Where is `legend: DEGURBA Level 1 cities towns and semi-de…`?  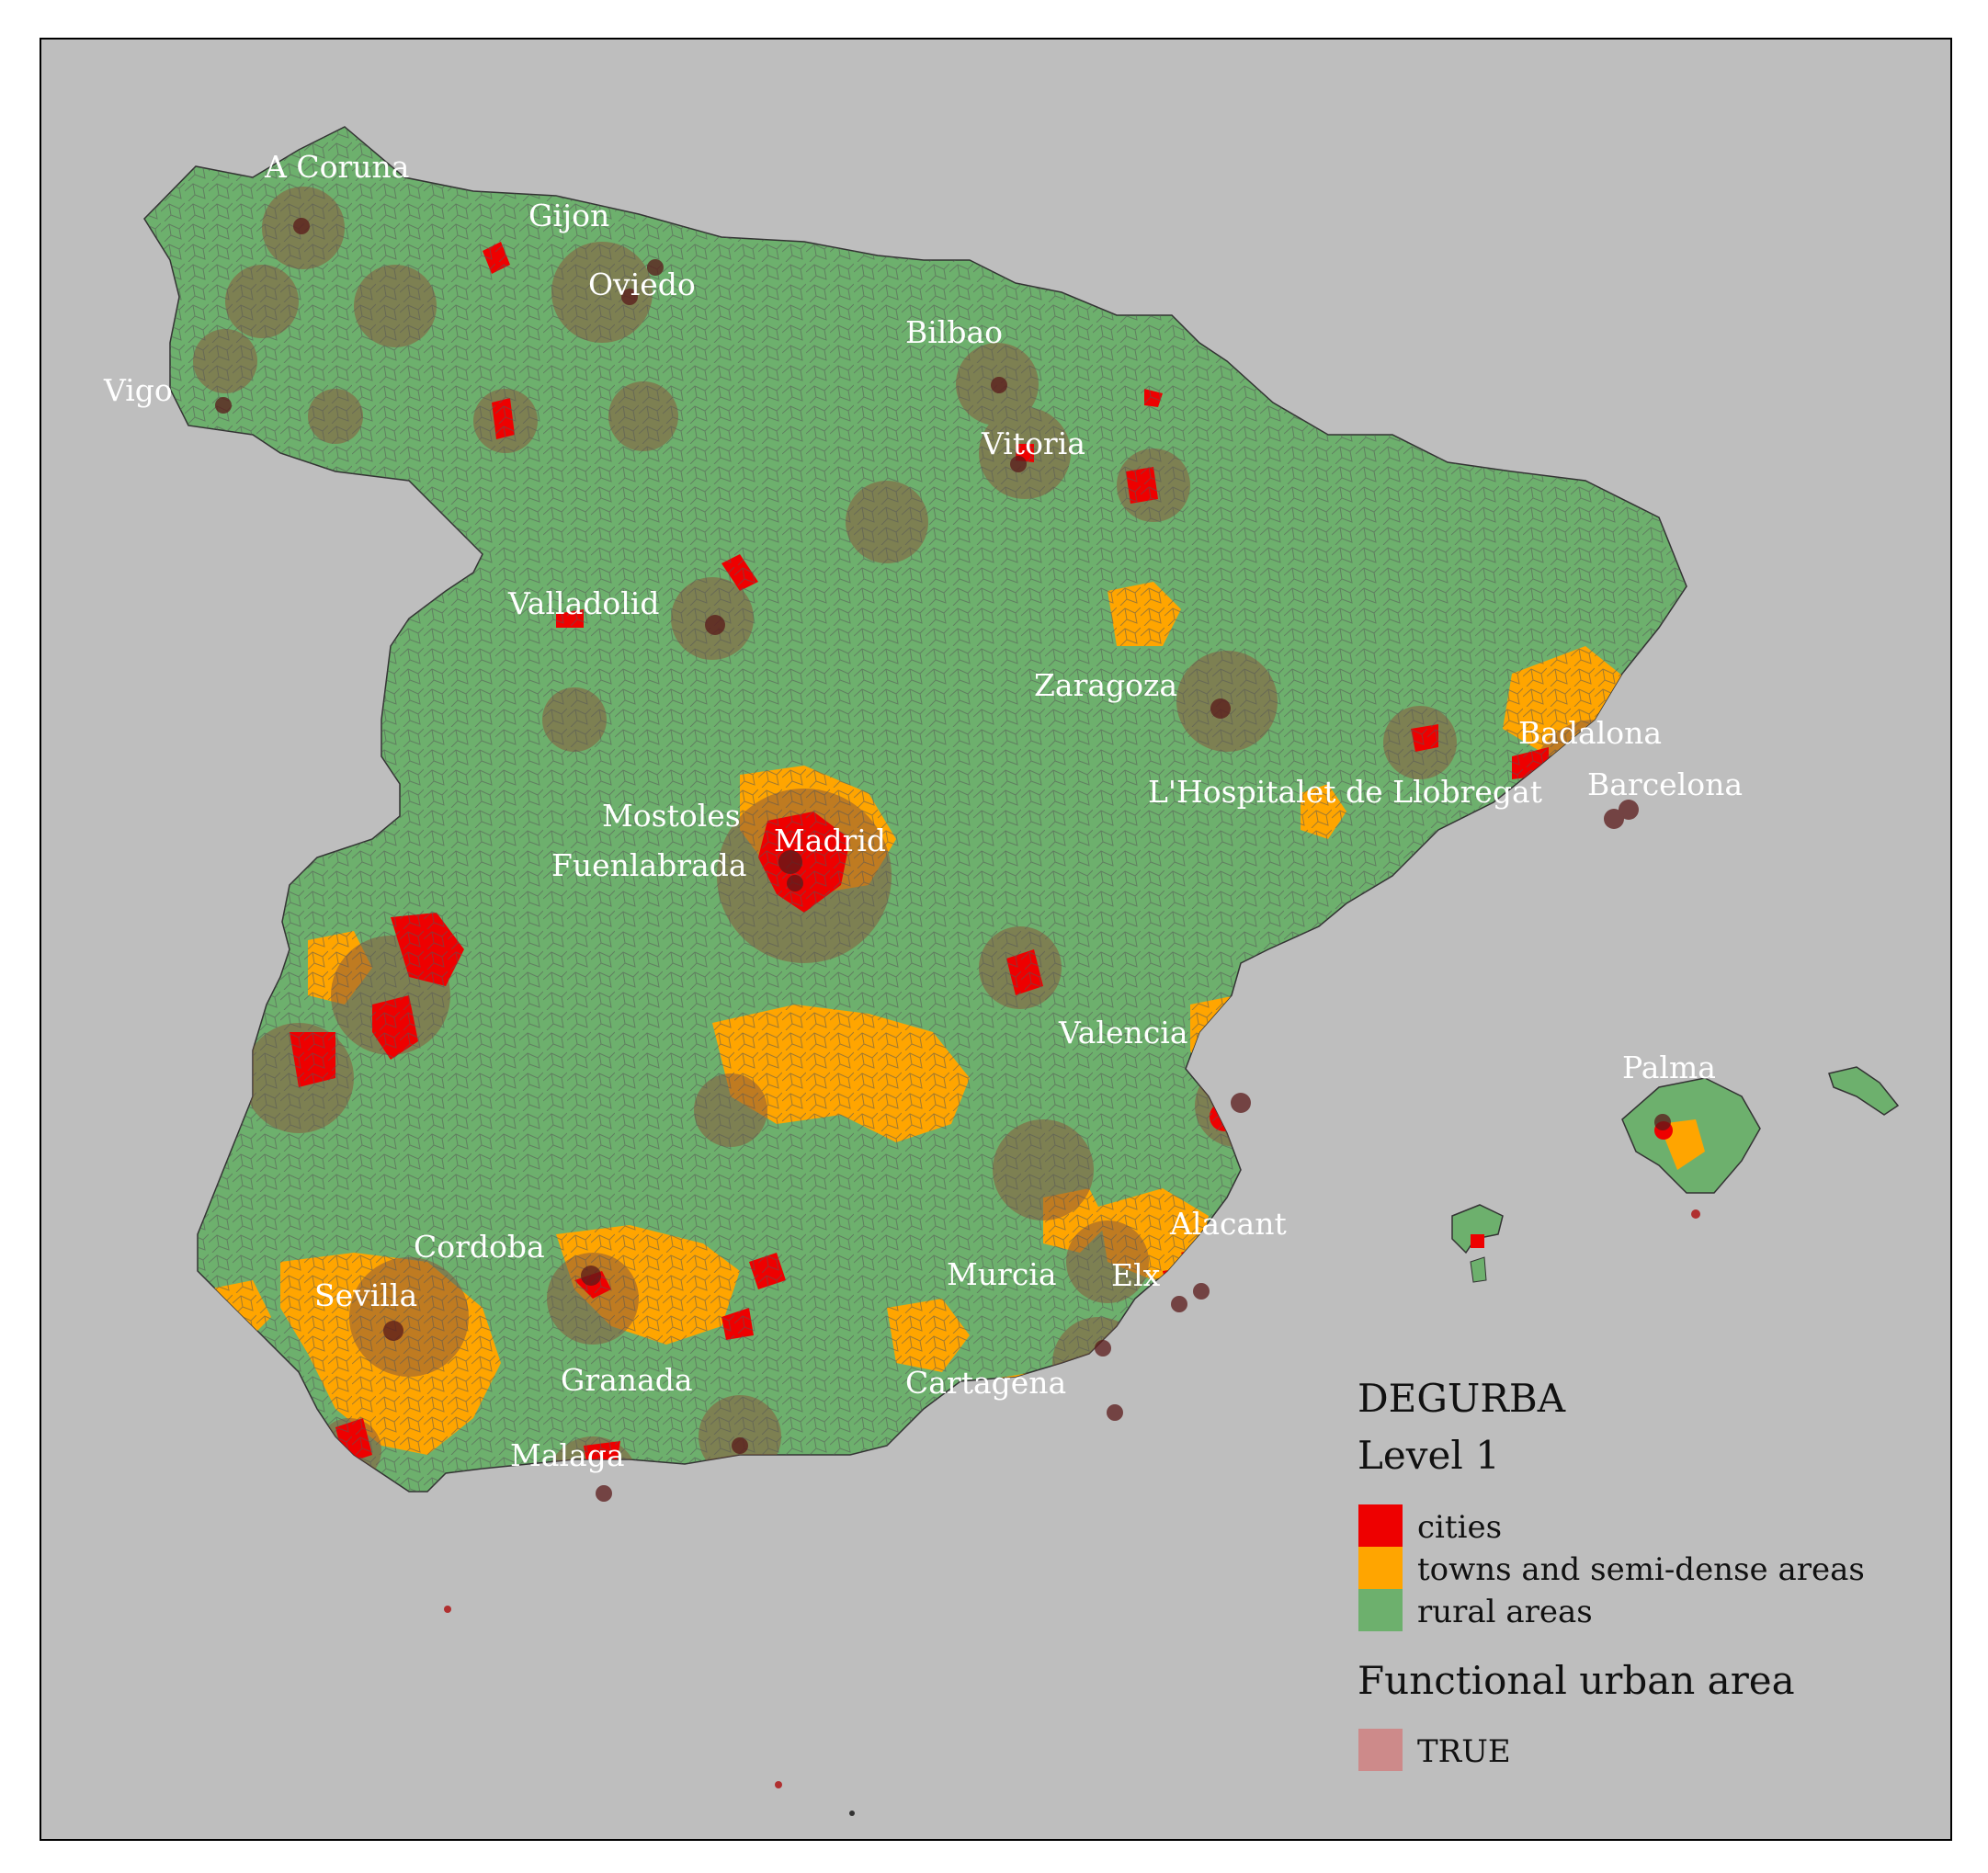 legend: DEGURBA Level 1 cities towns and semi-de… is located at coordinates (1611, 1573).